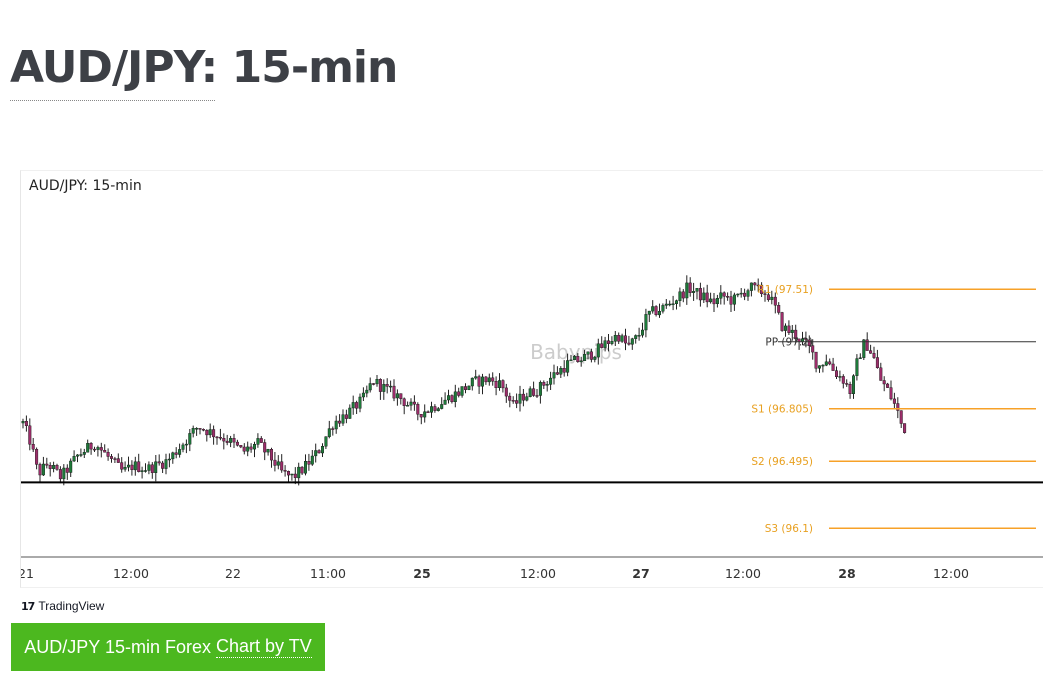 This screenshot has height=695, width=1043. I want to click on pivot-label-s1: S1 (96.805), so click(782, 410).